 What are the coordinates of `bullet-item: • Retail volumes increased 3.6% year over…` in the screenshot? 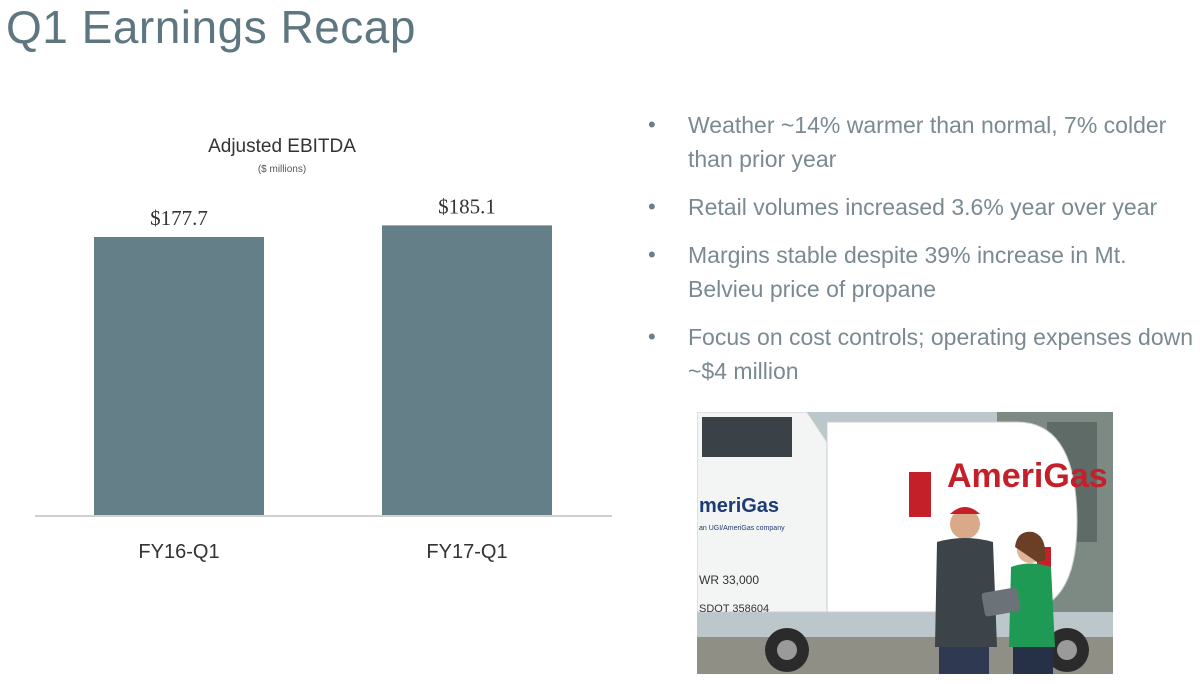 It's located at (924, 207).